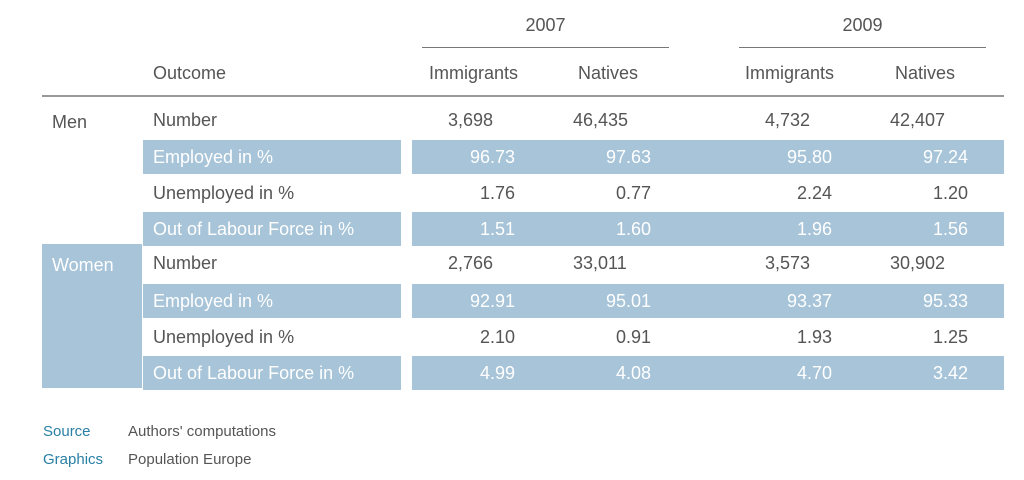  I want to click on year-underline-2007, so click(545, 47).